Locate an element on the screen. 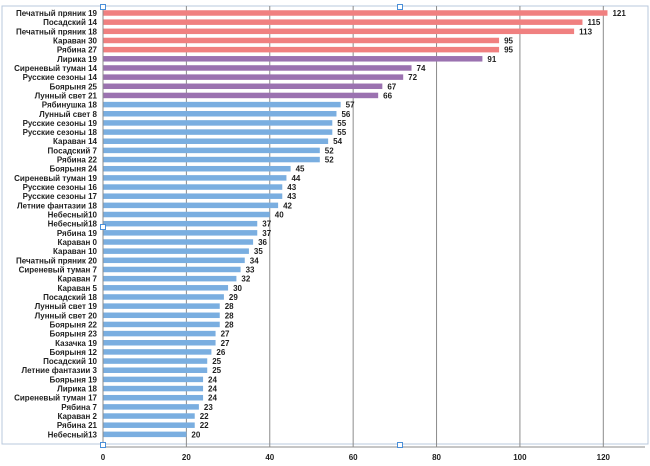  data-label: 121 is located at coordinates (619, 13).